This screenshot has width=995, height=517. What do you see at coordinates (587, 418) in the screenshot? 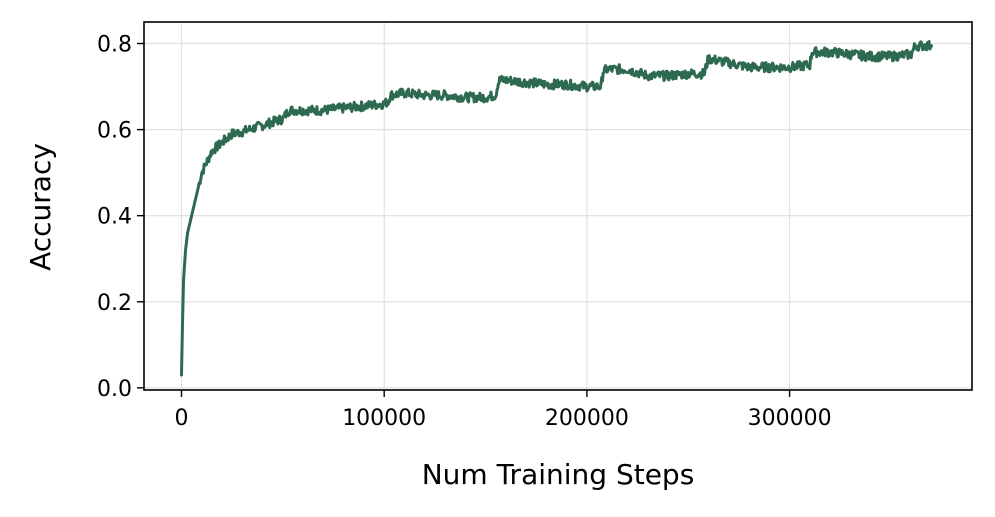
I see `x-tick-label: 200000` at bounding box center [587, 418].